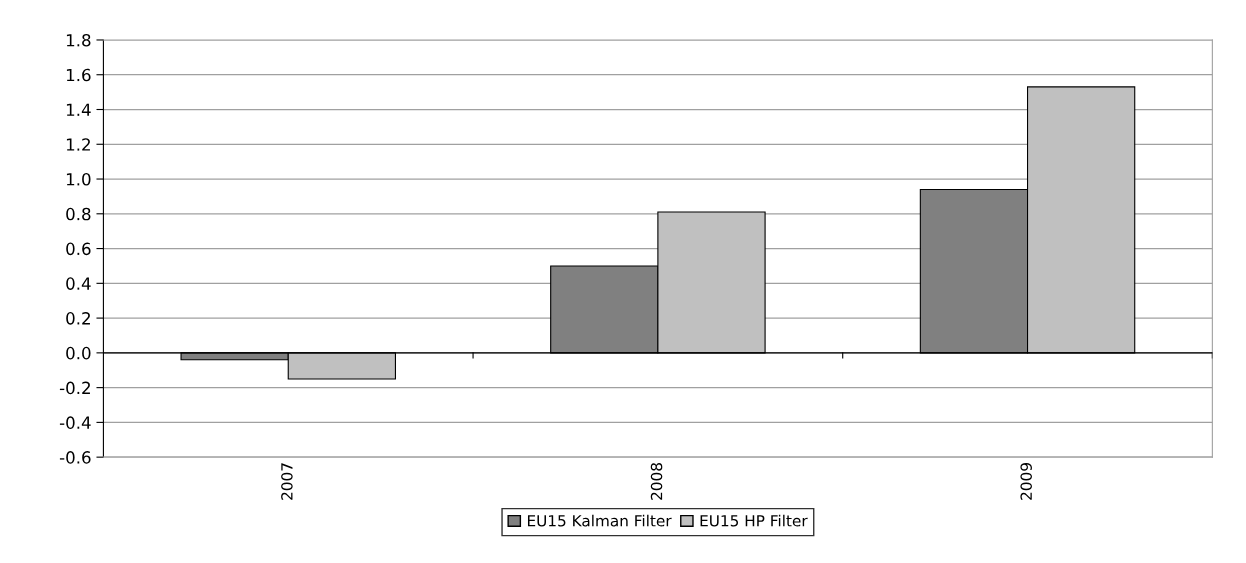 This screenshot has width=1246, height=563. I want to click on y-tick-label: 1.6, so click(78, 75).